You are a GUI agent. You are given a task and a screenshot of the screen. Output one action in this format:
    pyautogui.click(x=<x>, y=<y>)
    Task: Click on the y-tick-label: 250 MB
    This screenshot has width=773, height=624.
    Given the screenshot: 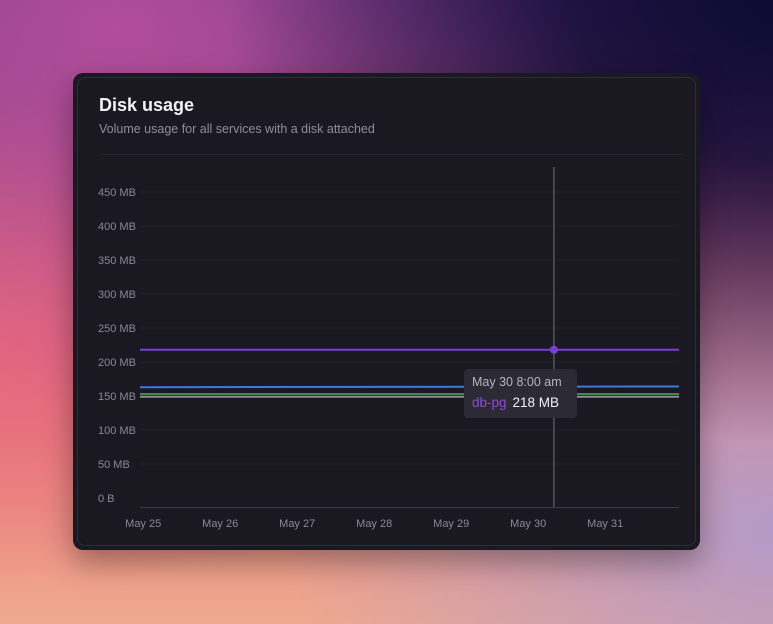 What is the action you would take?
    pyautogui.click(x=117, y=329)
    